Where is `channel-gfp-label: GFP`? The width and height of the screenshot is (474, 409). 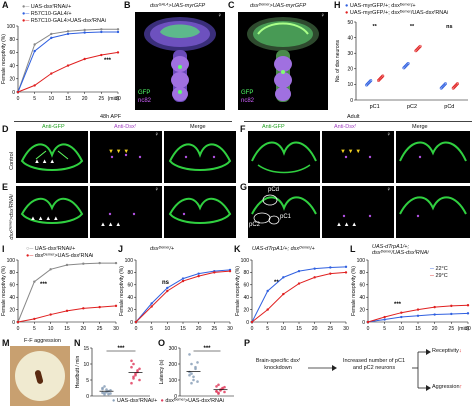
channel-gfp-label: GFP is located at coordinates (247, 93).